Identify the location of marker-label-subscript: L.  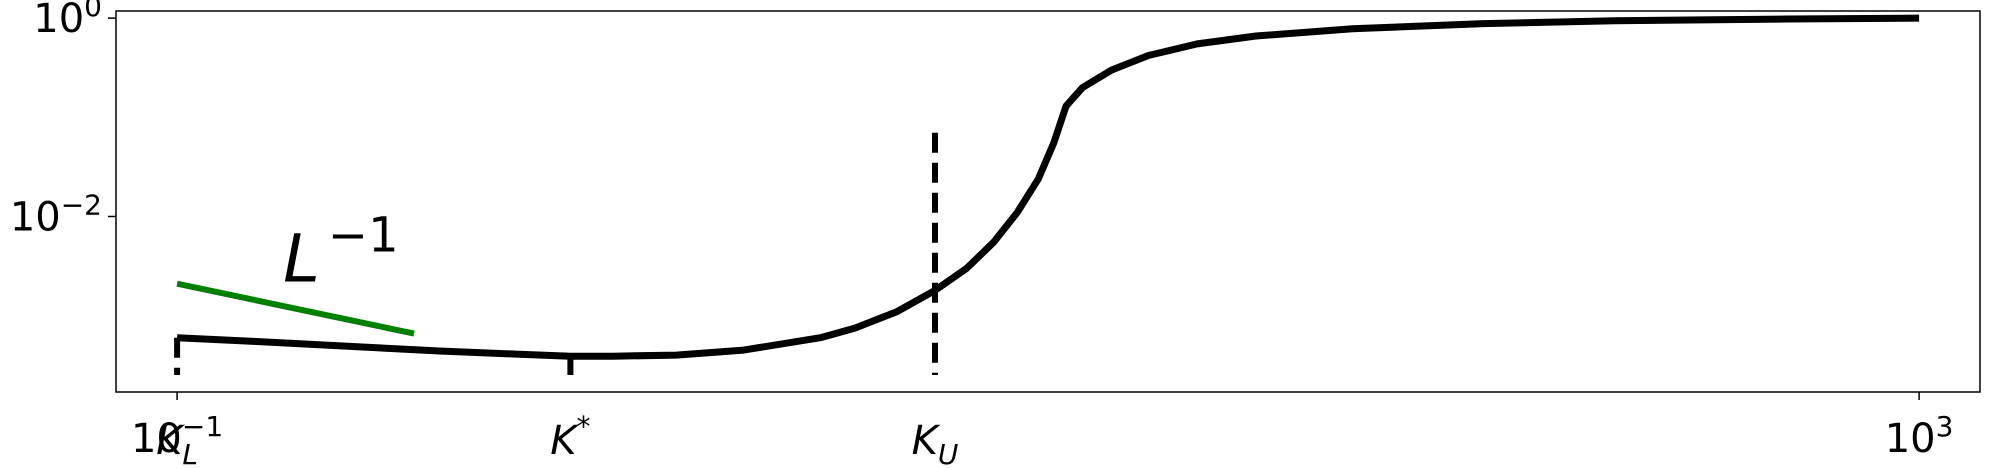
(190, 453).